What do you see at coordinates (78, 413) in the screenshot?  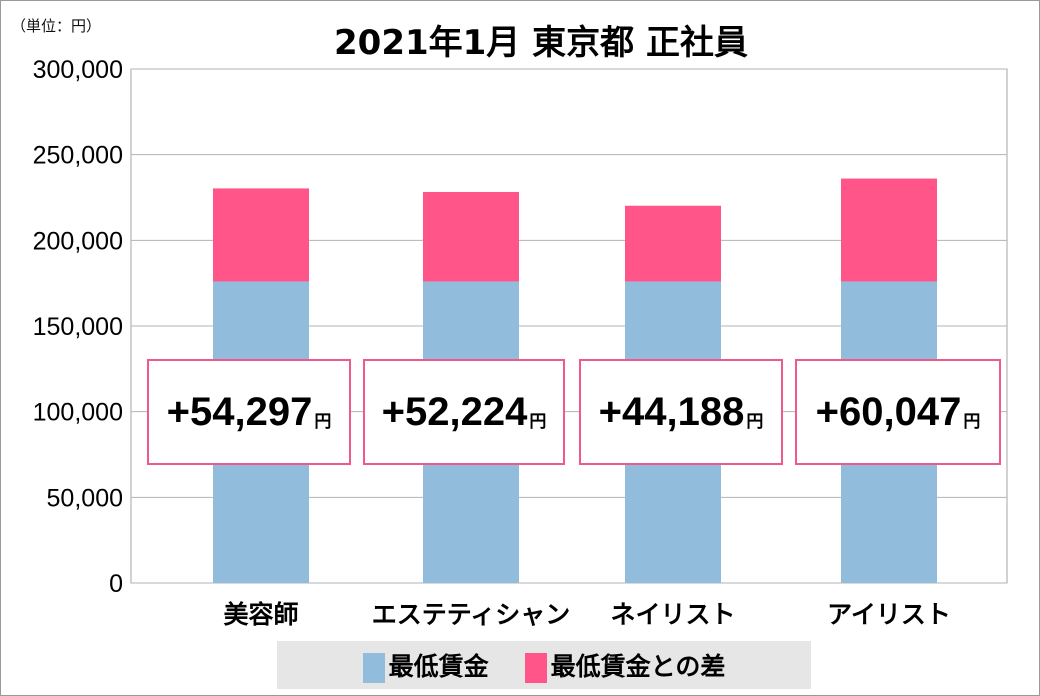 I see `y-tick-label: 100,000` at bounding box center [78, 413].